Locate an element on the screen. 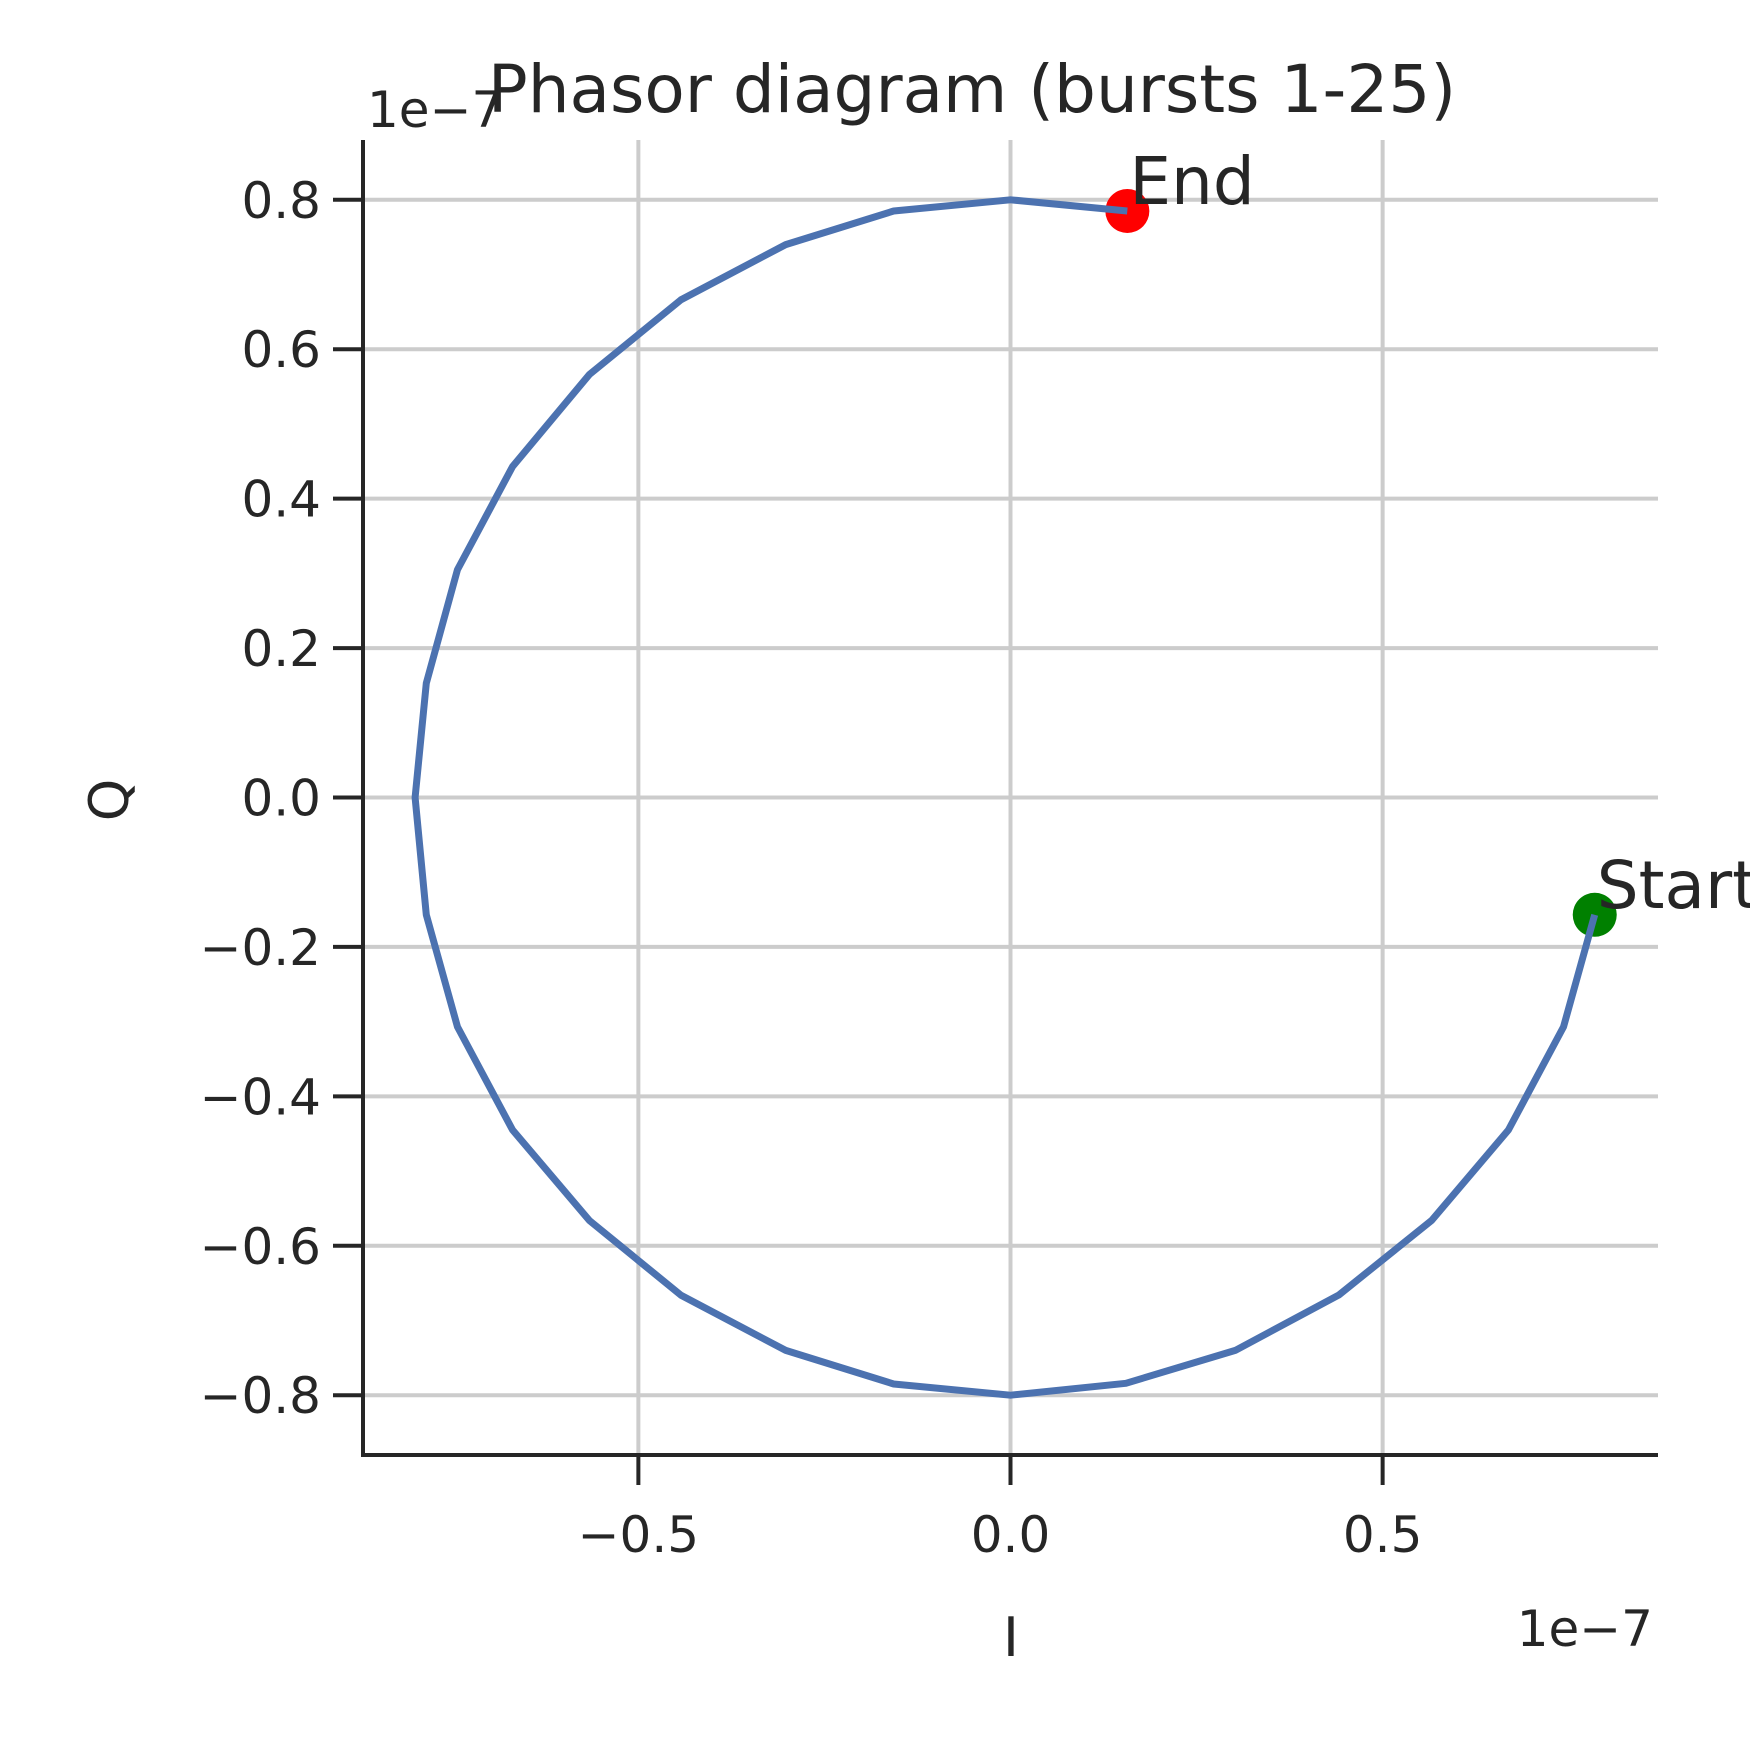 The image size is (1750, 1750). start-annotation: Start is located at coordinates (1673, 885).